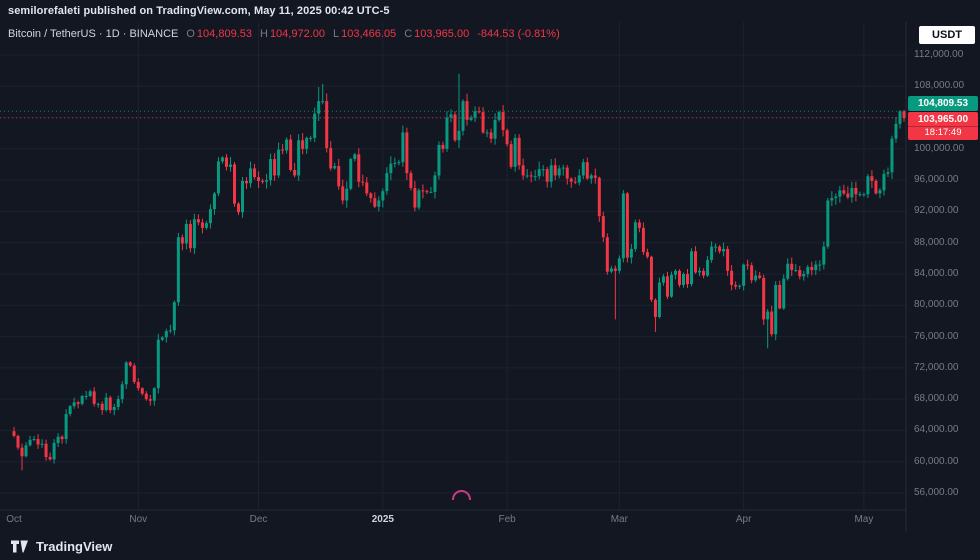 The height and width of the screenshot is (560, 980). Describe the element at coordinates (936, 399) in the screenshot. I see `y-axis-label: 68,000.00` at that location.